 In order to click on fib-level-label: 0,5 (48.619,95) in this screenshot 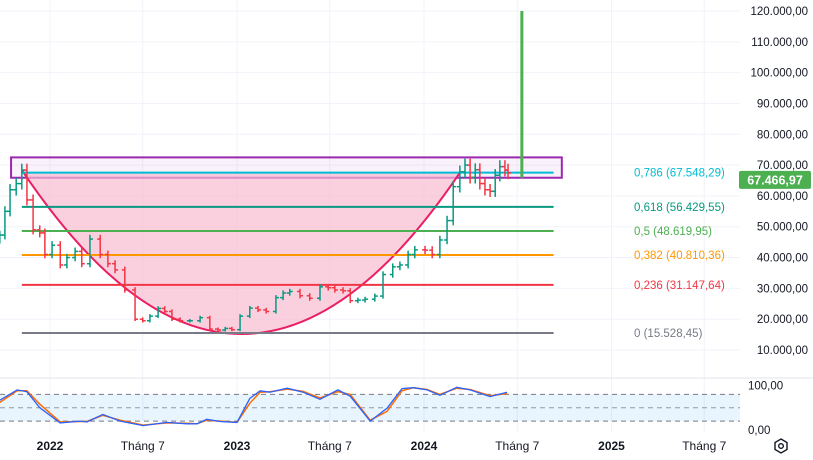, I will do `click(673, 232)`.